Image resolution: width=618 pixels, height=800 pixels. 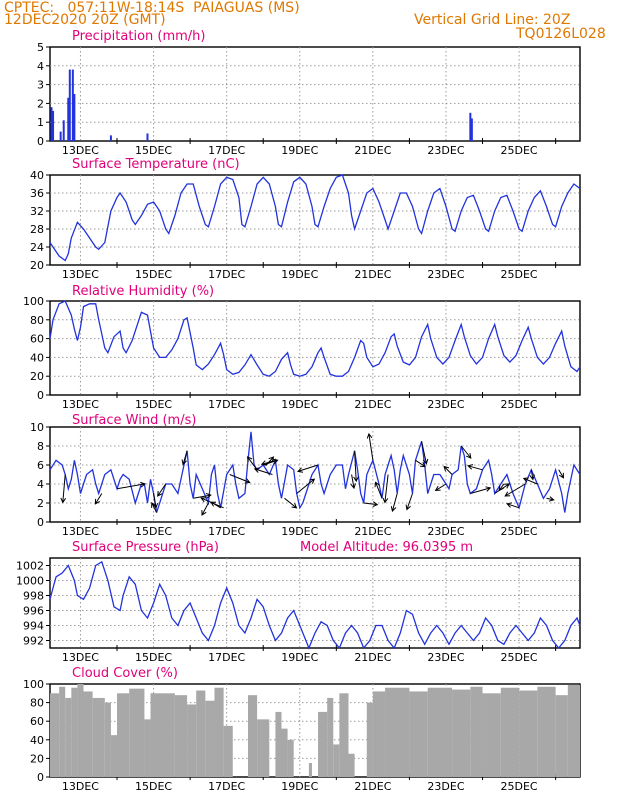 I want to click on precipitation-title: Precipitation (mm/h), so click(x=138, y=36).